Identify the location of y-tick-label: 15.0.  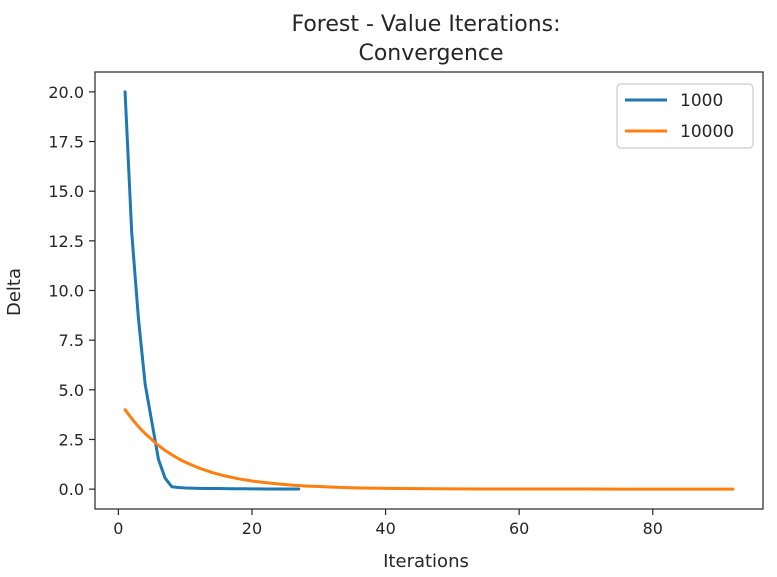
(66, 191).